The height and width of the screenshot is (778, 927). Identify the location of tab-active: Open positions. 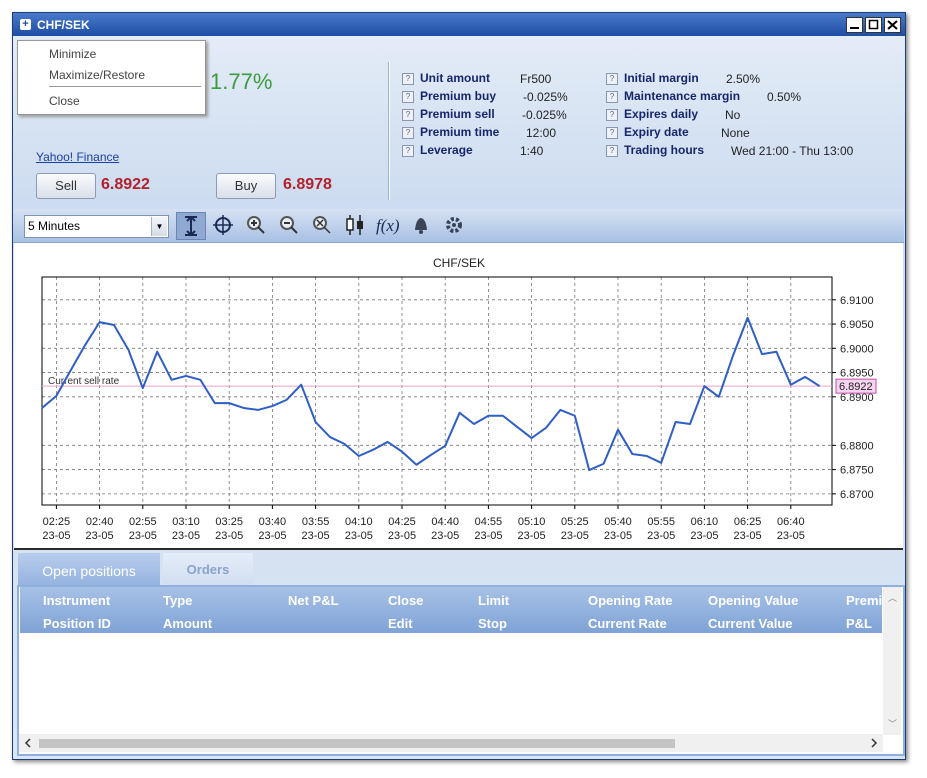
(89, 569).